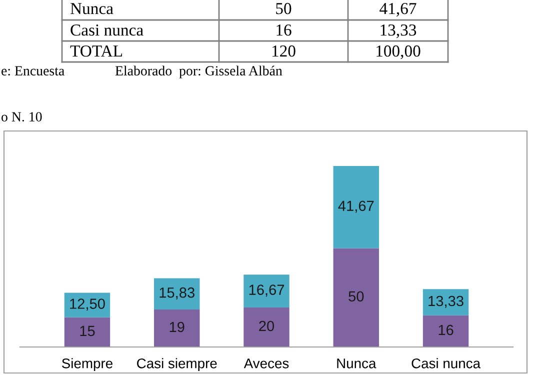  I want to click on data-label: 15, so click(87, 331).